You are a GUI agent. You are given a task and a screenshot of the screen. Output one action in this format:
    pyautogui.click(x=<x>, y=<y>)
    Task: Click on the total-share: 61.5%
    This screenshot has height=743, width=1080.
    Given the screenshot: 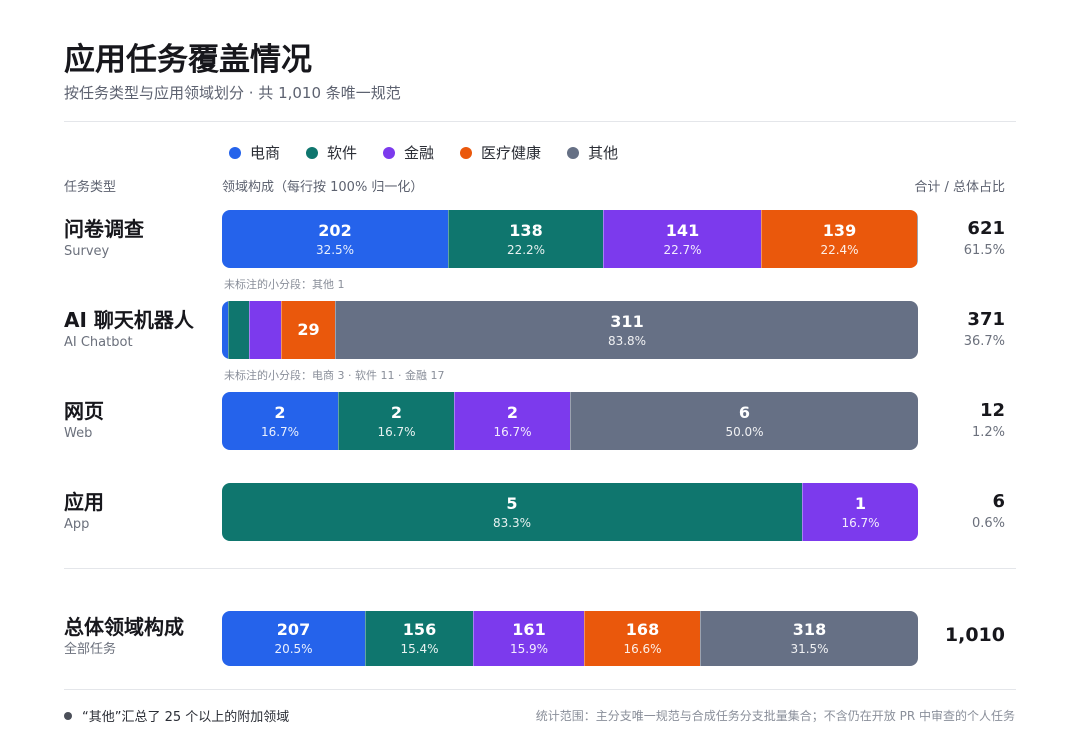 What is the action you would take?
    pyautogui.click(x=984, y=250)
    